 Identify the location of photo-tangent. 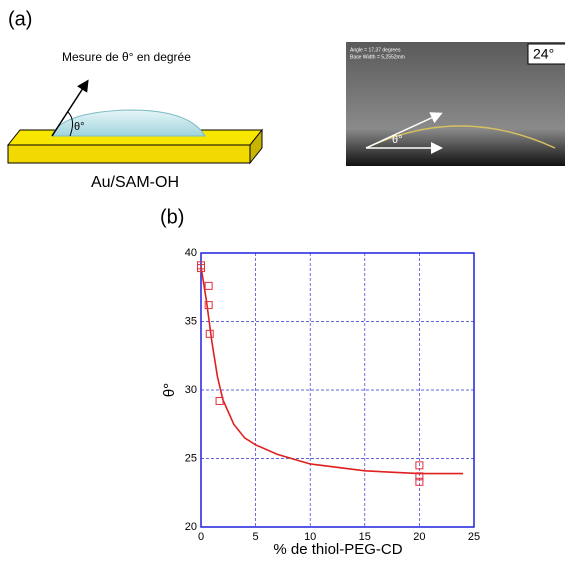
(404, 130).